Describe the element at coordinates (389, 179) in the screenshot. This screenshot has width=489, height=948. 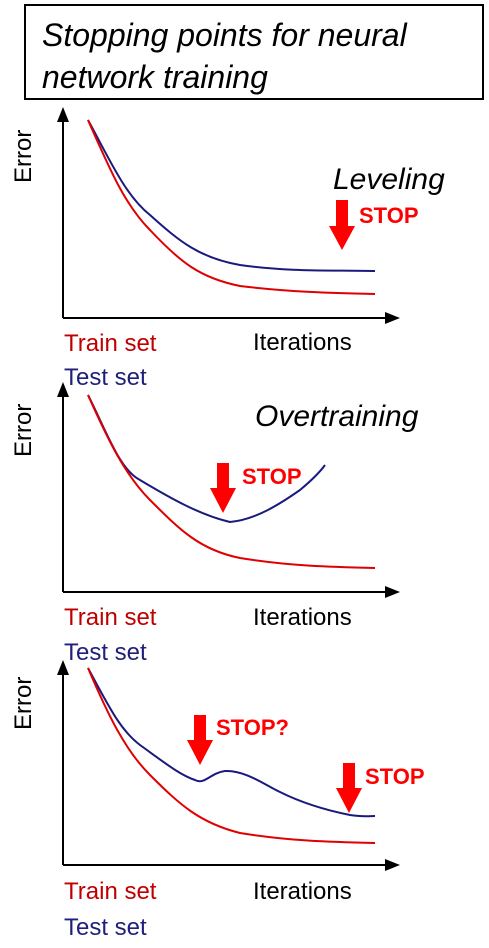
I see `annotation-leveling: Leveling` at that location.